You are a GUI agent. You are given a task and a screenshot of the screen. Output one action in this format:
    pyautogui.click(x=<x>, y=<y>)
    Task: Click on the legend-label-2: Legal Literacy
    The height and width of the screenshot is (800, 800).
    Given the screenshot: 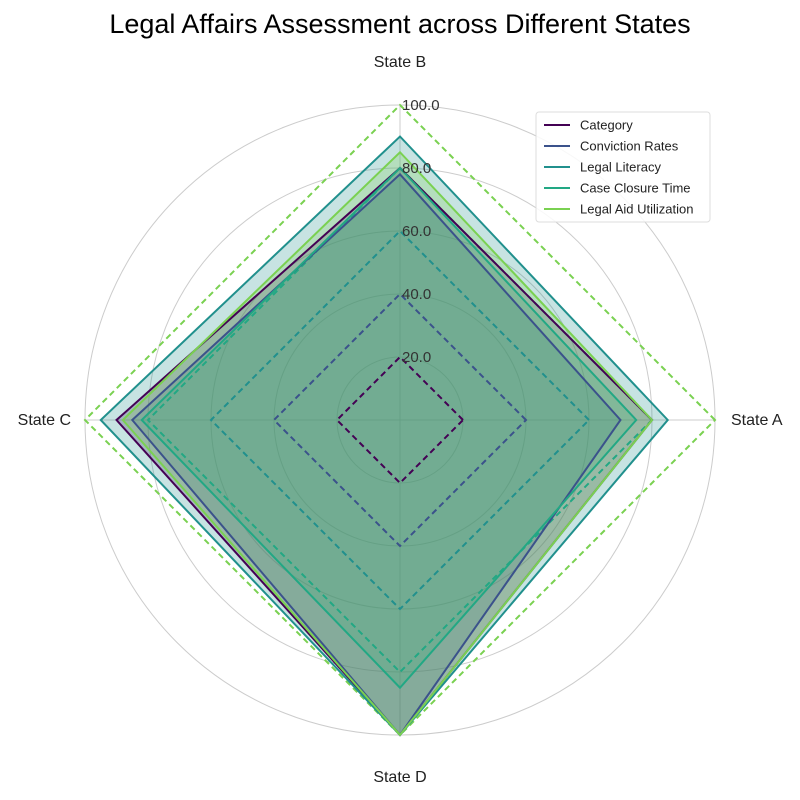 What is the action you would take?
    pyautogui.click(x=620, y=167)
    